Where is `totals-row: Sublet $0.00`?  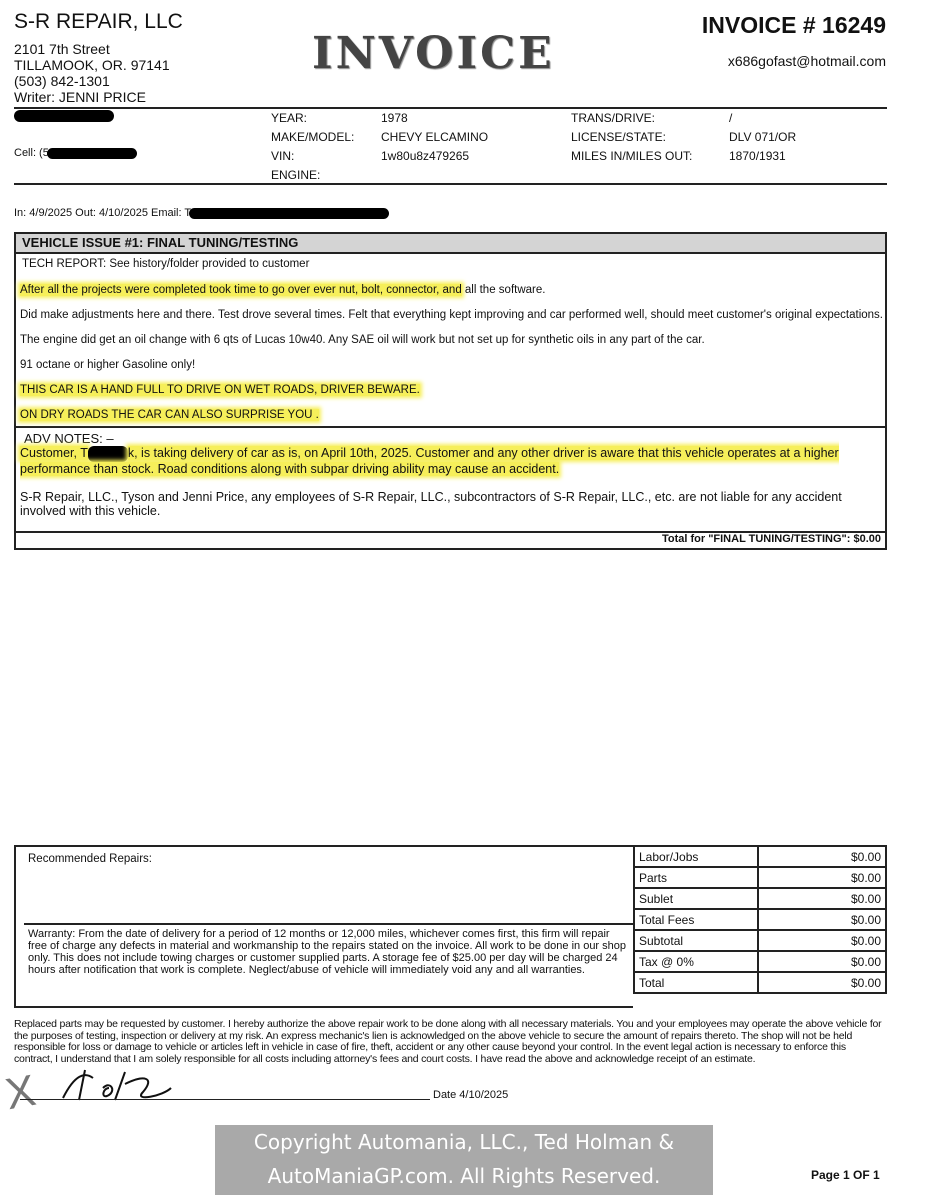
totals-row: Sublet $0.00 is located at coordinates (760, 898).